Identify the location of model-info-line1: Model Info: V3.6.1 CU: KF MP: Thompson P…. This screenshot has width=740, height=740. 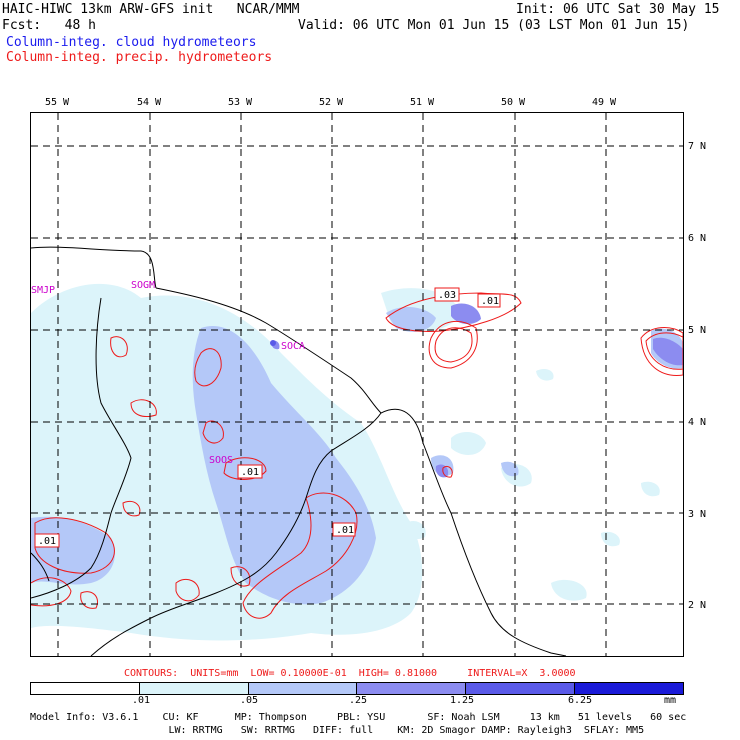
(358, 717).